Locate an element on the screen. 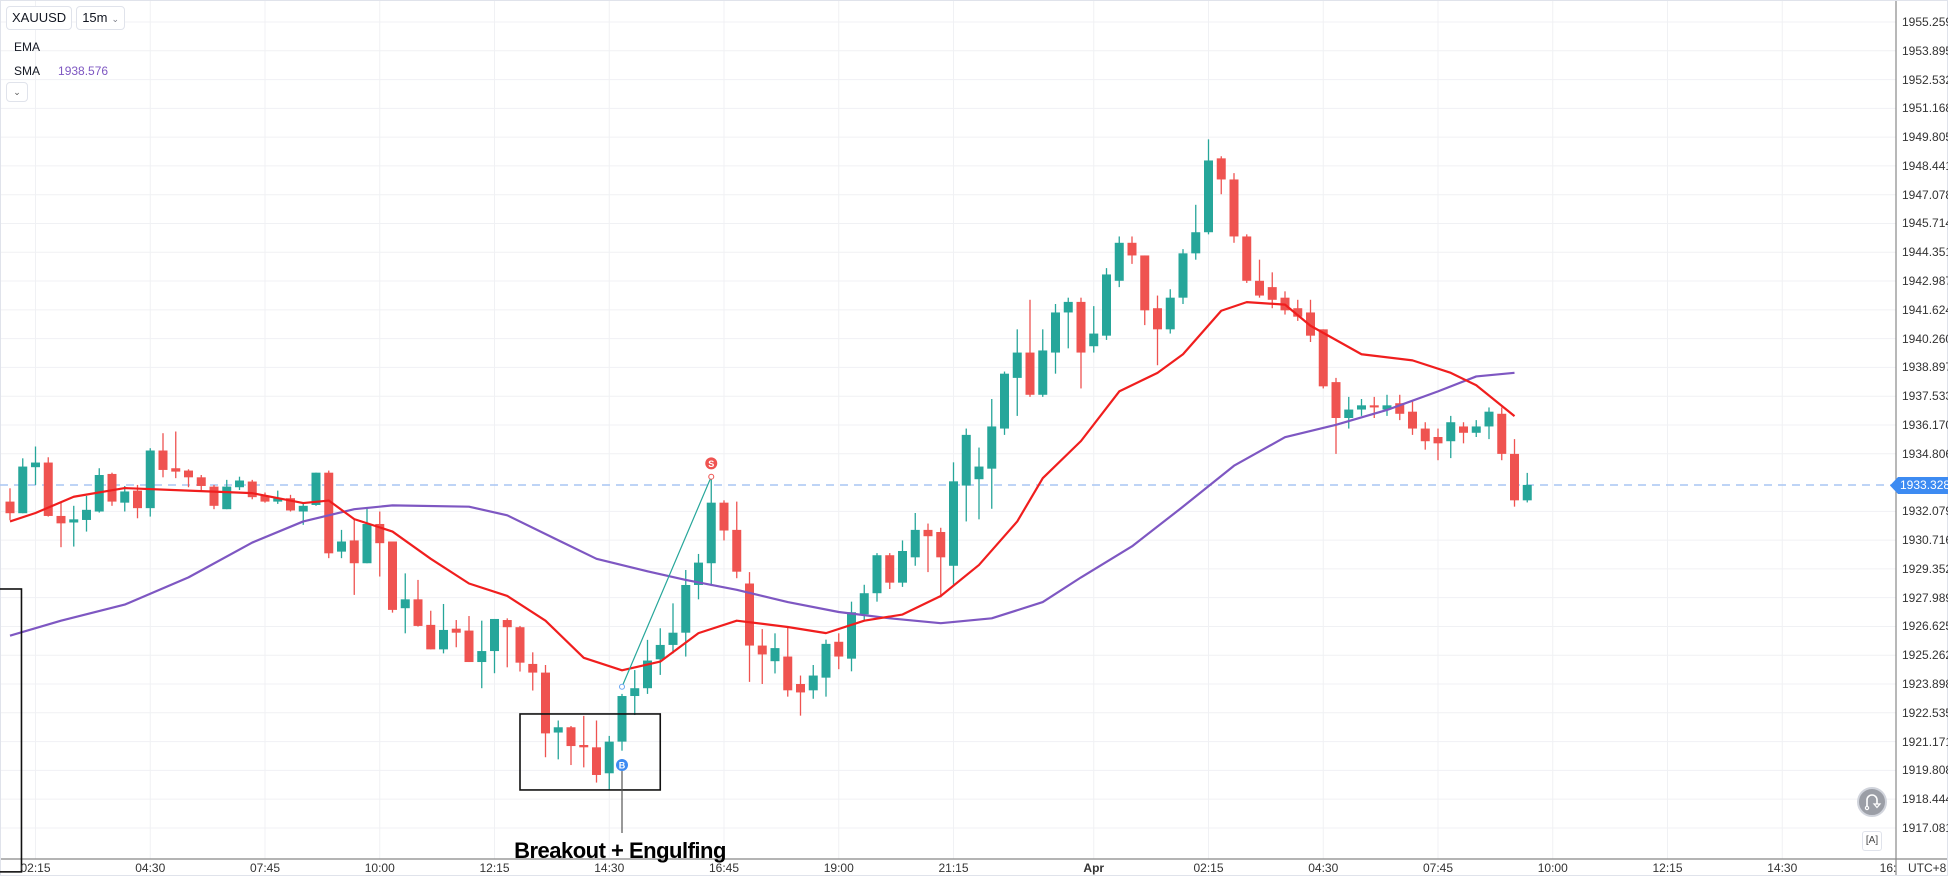 The image size is (1948, 876). auto-scale-button: [A] is located at coordinates (1872, 841).